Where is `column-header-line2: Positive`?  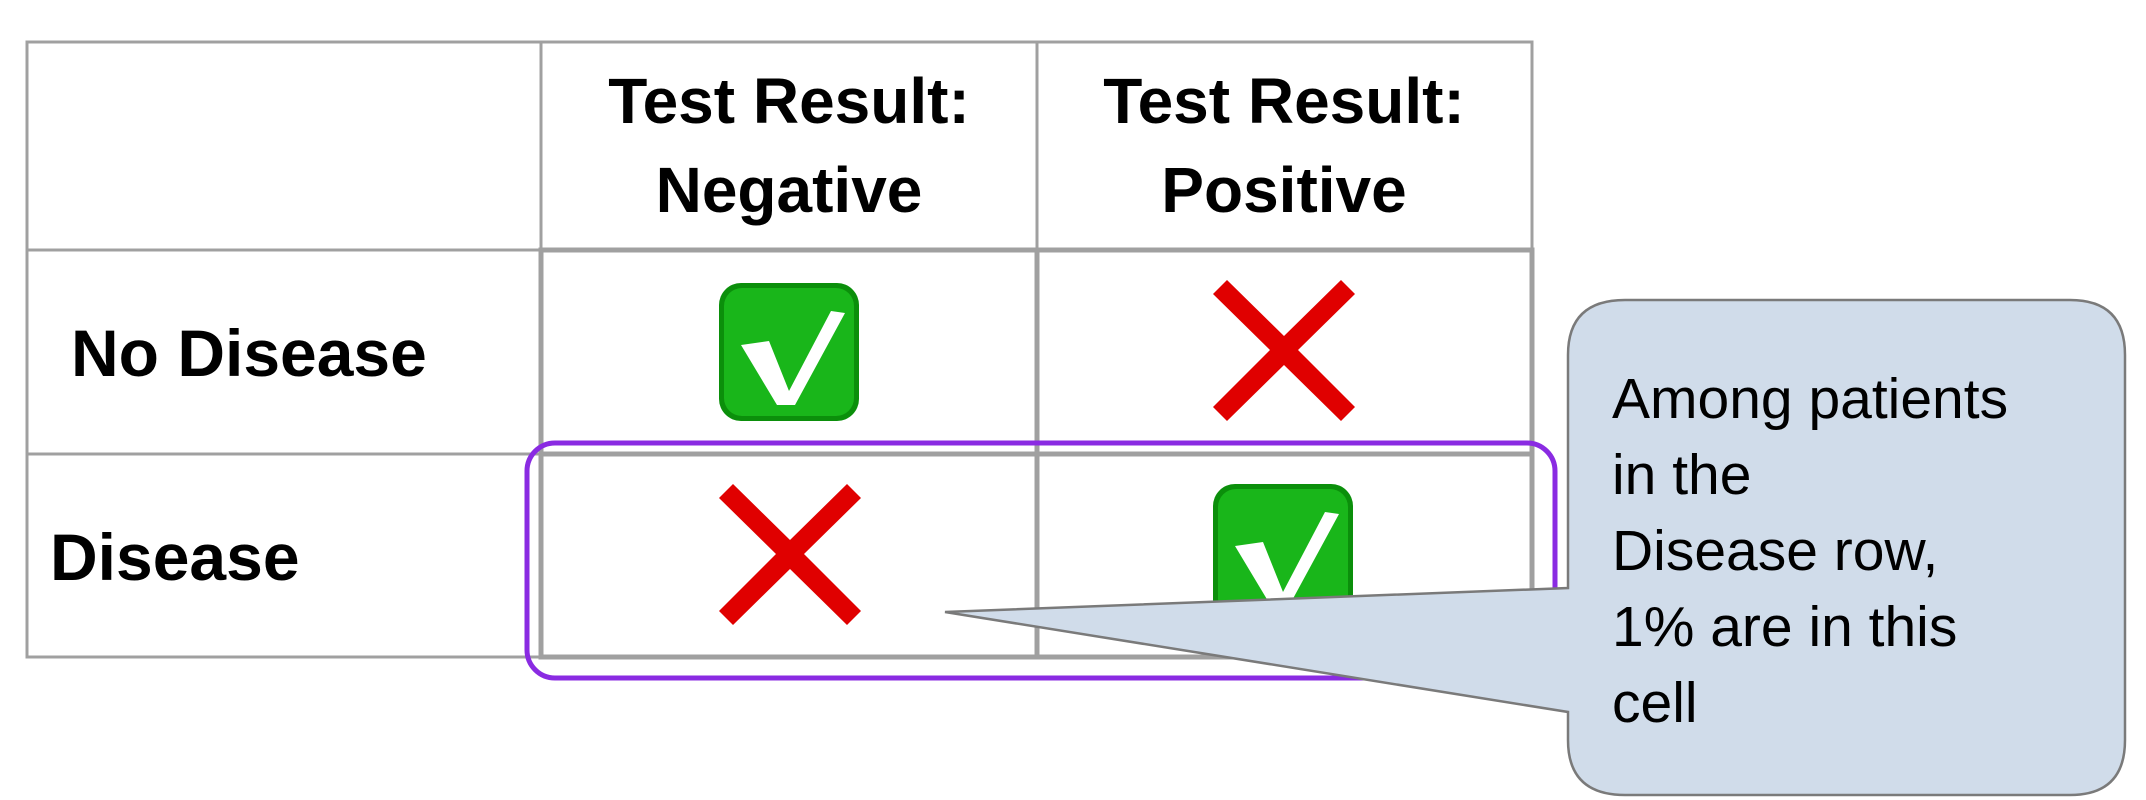
column-header-line2: Positive is located at coordinates (1283, 190).